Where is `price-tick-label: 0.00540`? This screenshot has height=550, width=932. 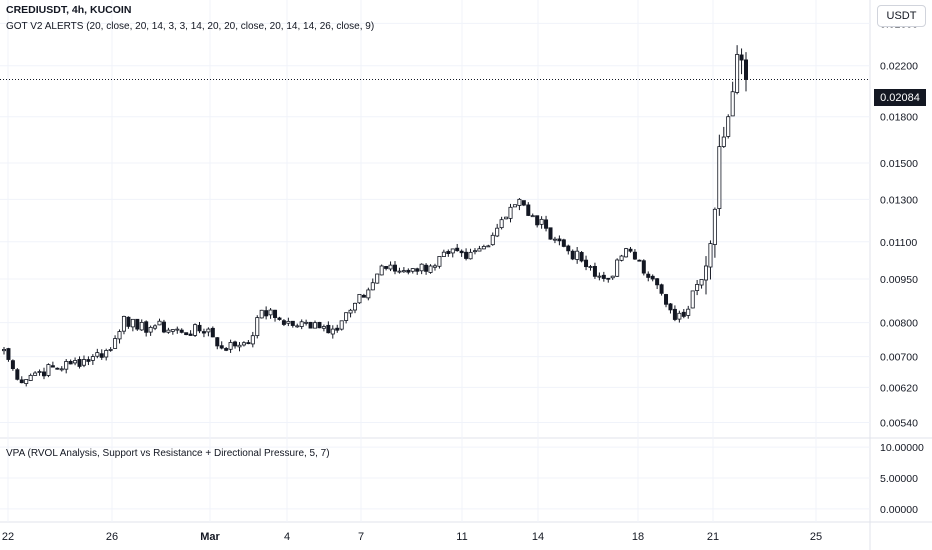
price-tick-label: 0.00540 is located at coordinates (899, 423).